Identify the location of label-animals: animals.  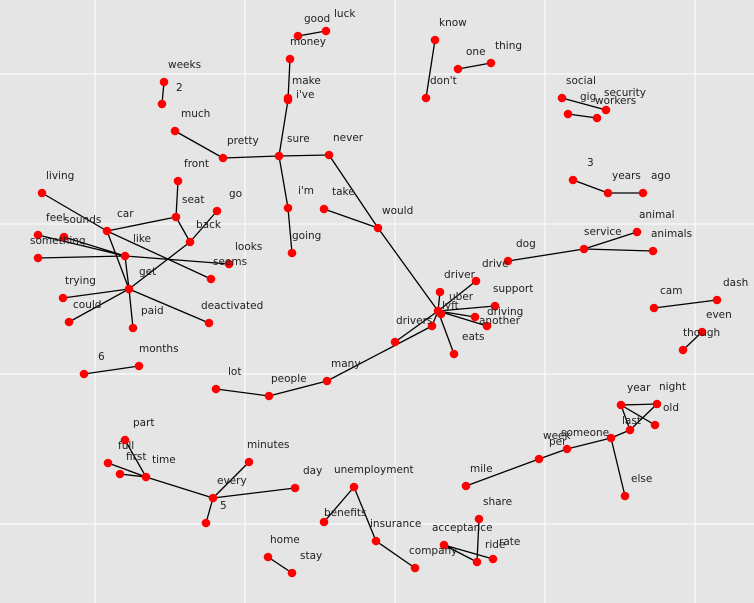
(671, 234).